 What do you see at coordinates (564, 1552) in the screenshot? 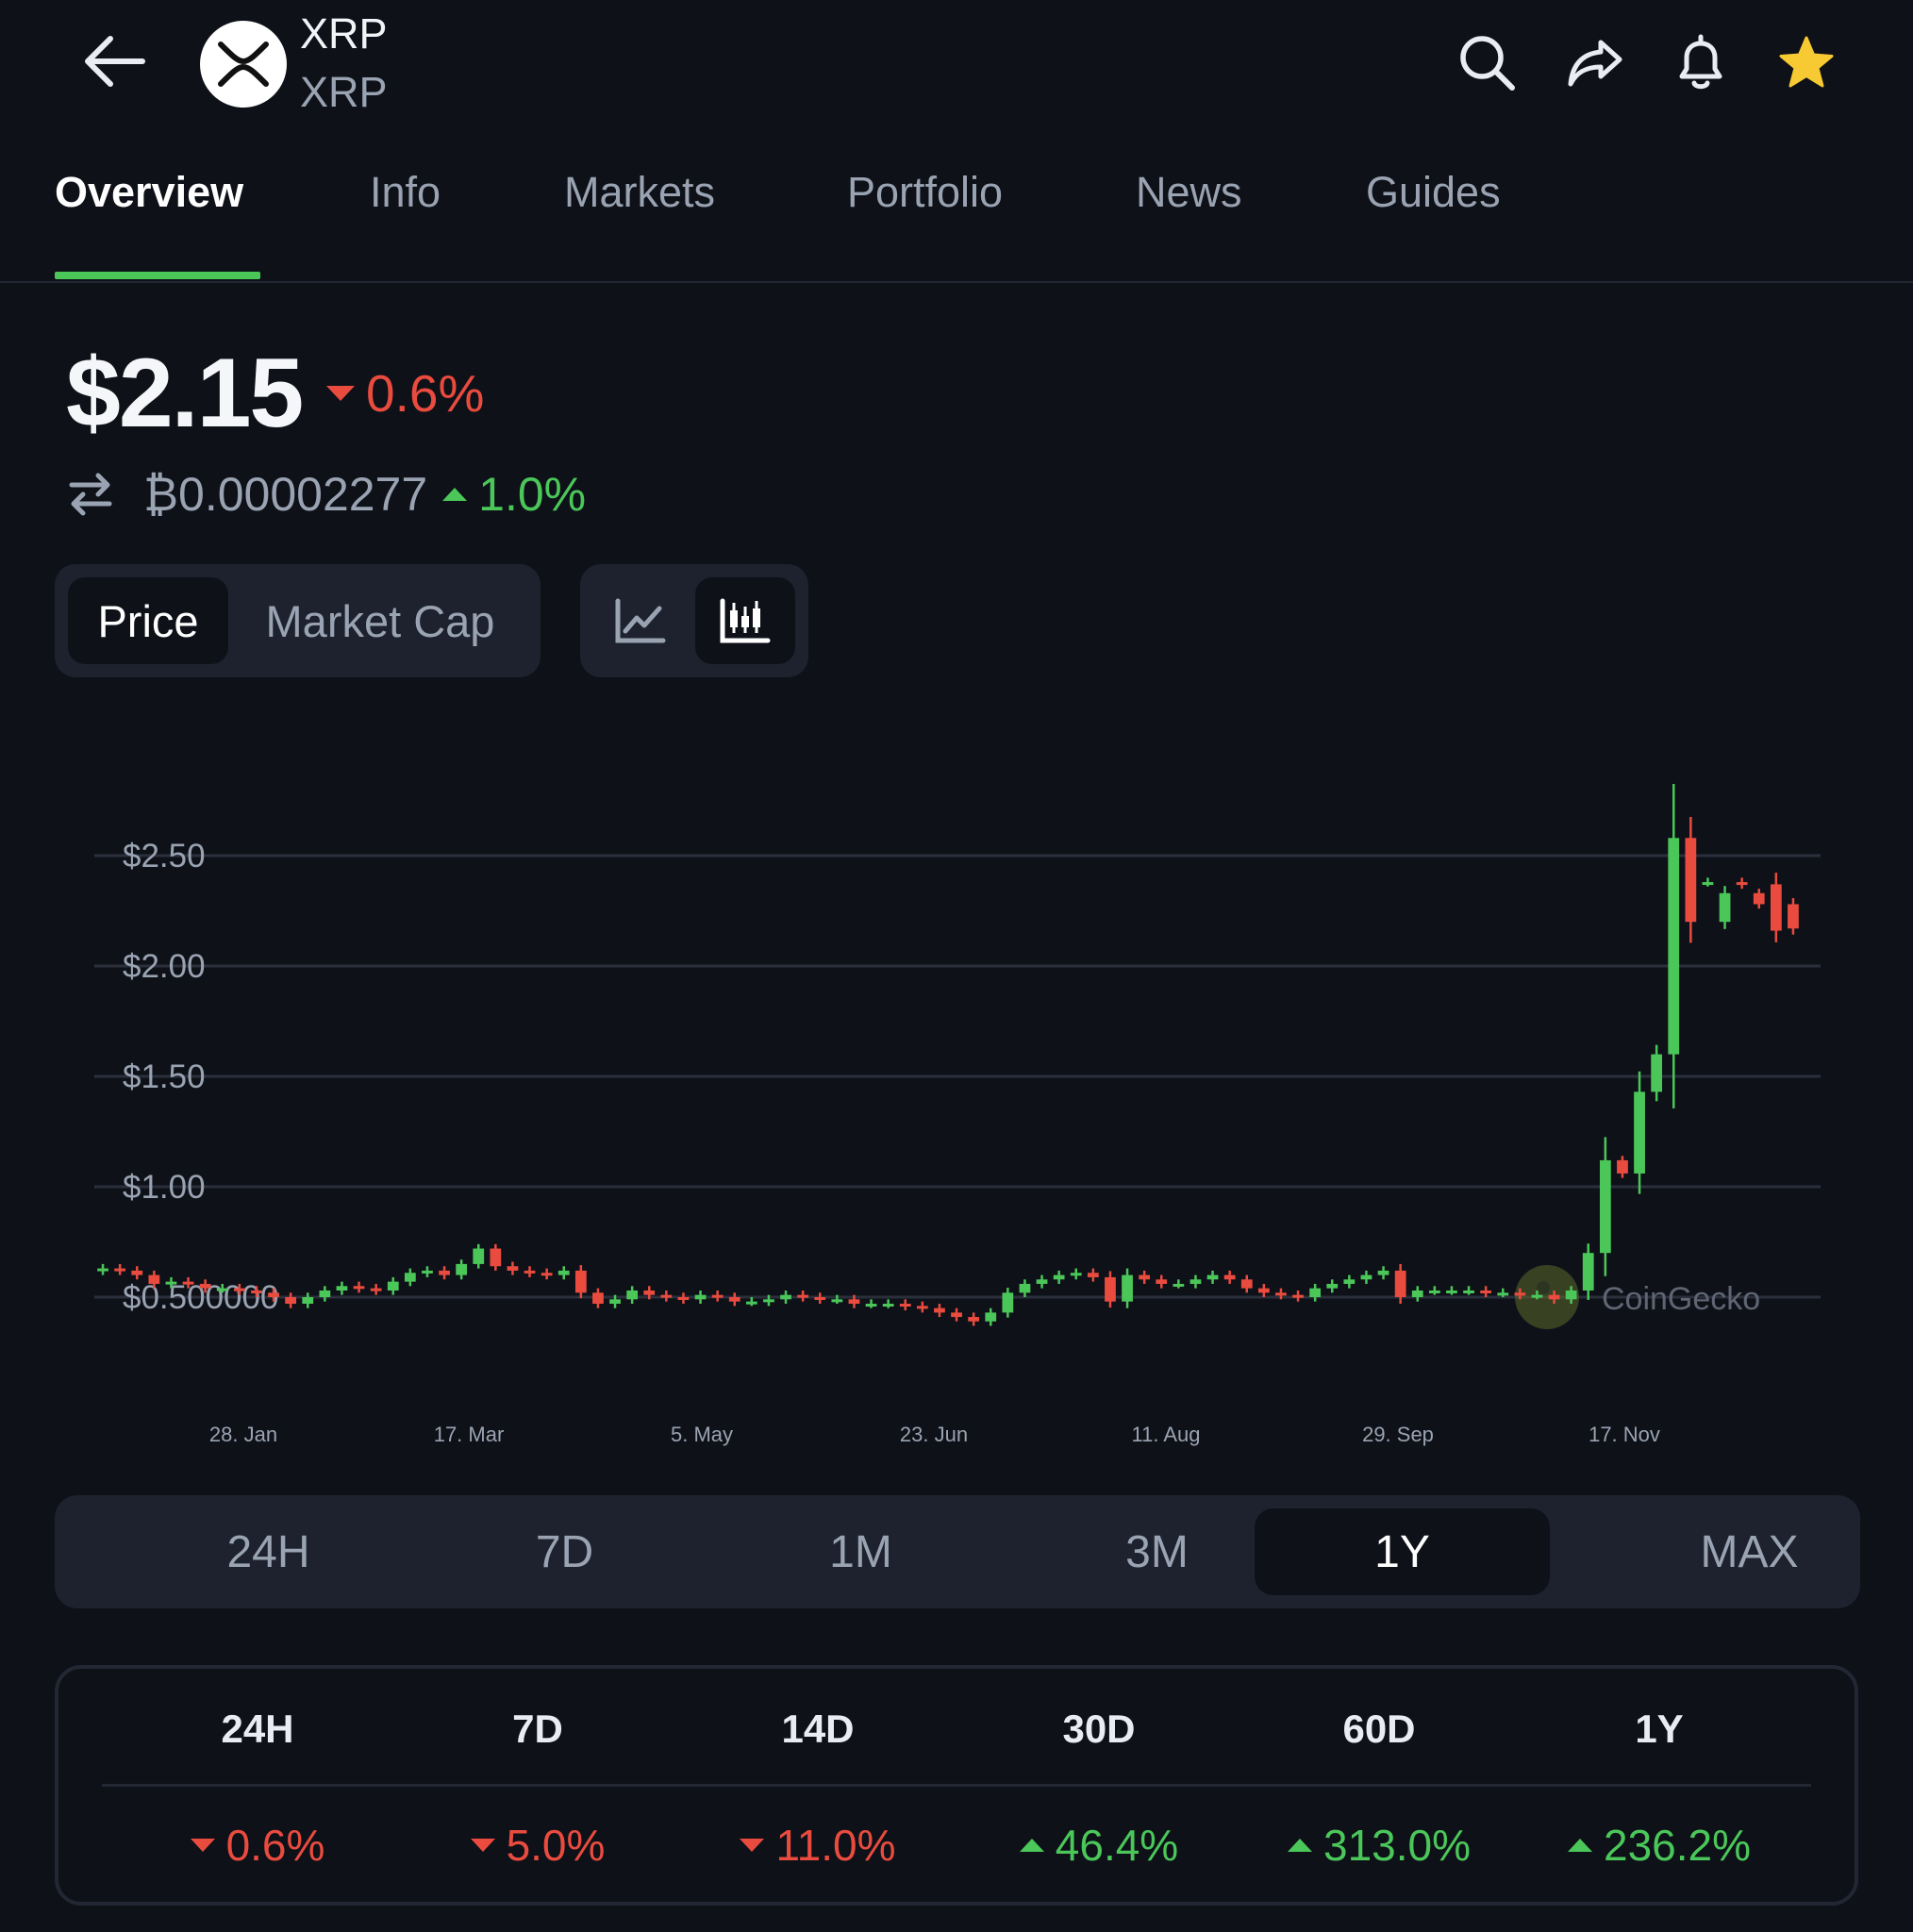
I see `range-7d: 7D` at bounding box center [564, 1552].